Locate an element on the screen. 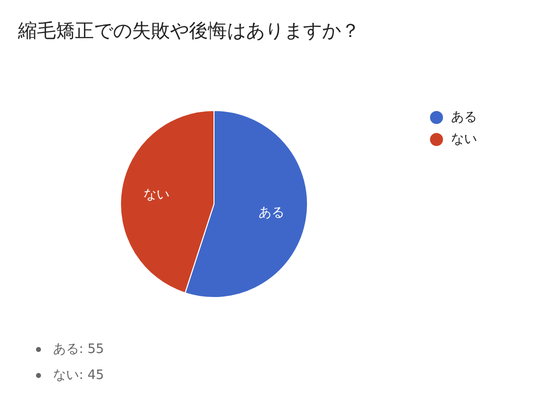  slice-label: ない is located at coordinates (157, 194).